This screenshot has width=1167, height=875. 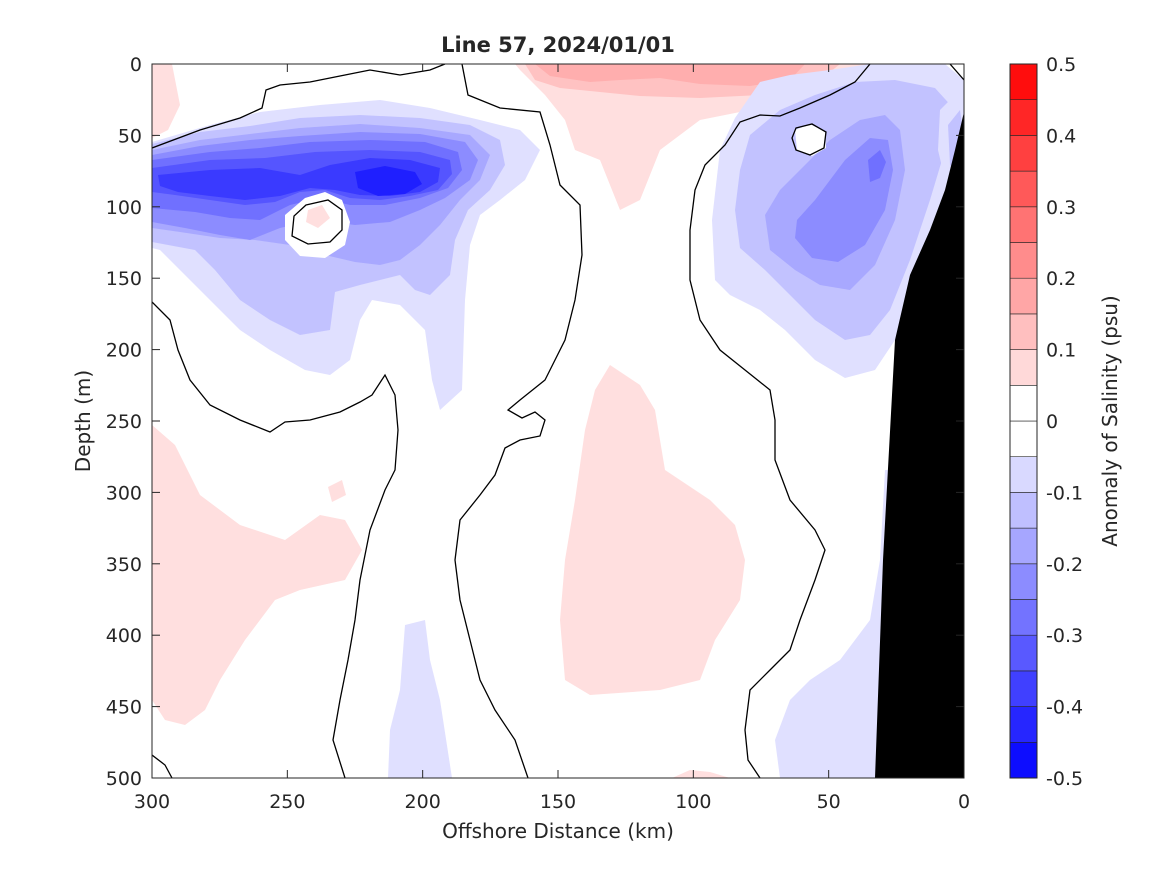 I want to click on positive-region-offshore-deep, so click(x=257, y=575).